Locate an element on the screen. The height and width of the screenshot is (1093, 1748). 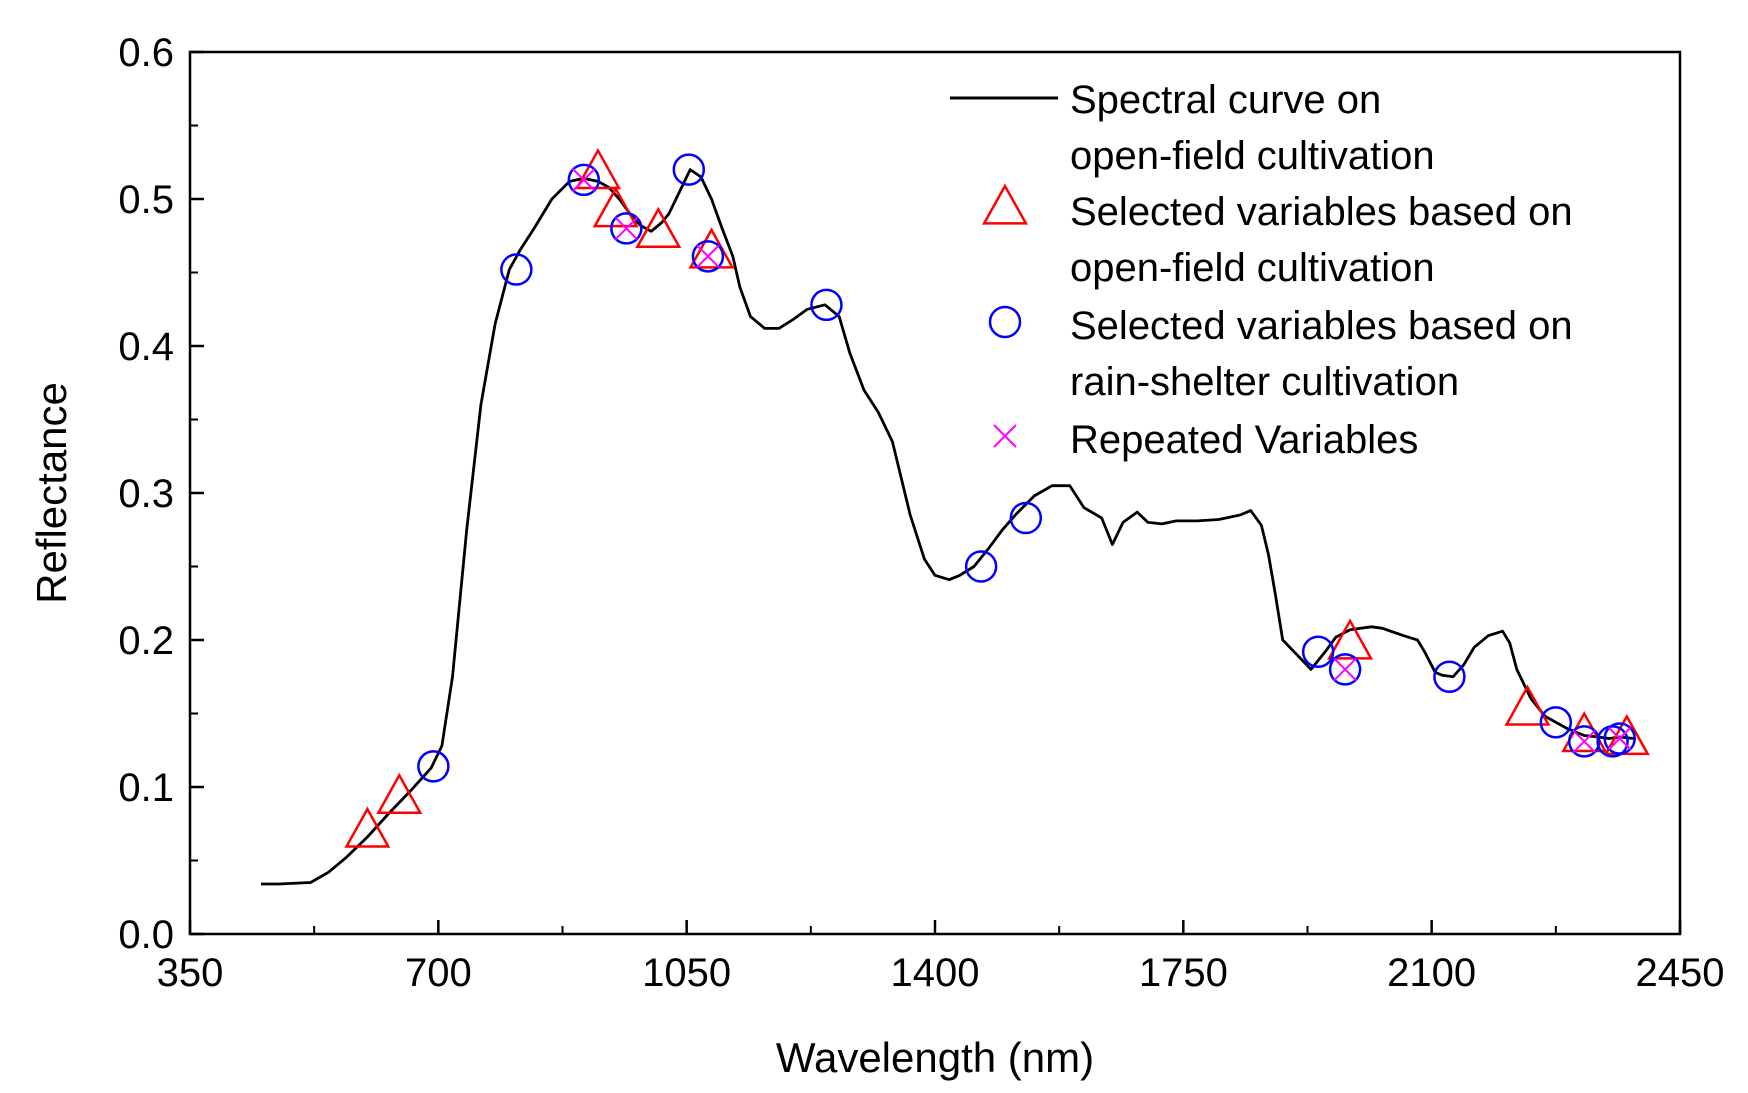
y-tick-label: 0.0 is located at coordinates (146, 935).